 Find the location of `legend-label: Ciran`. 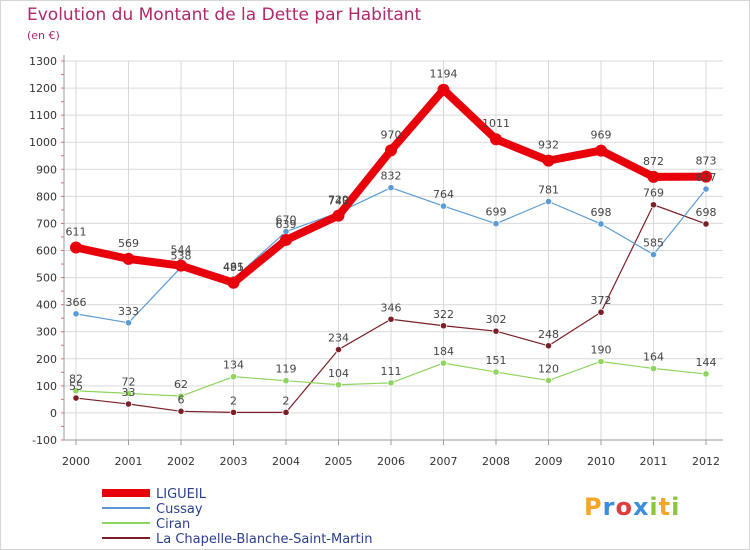

legend-label: Ciran is located at coordinates (173, 524).